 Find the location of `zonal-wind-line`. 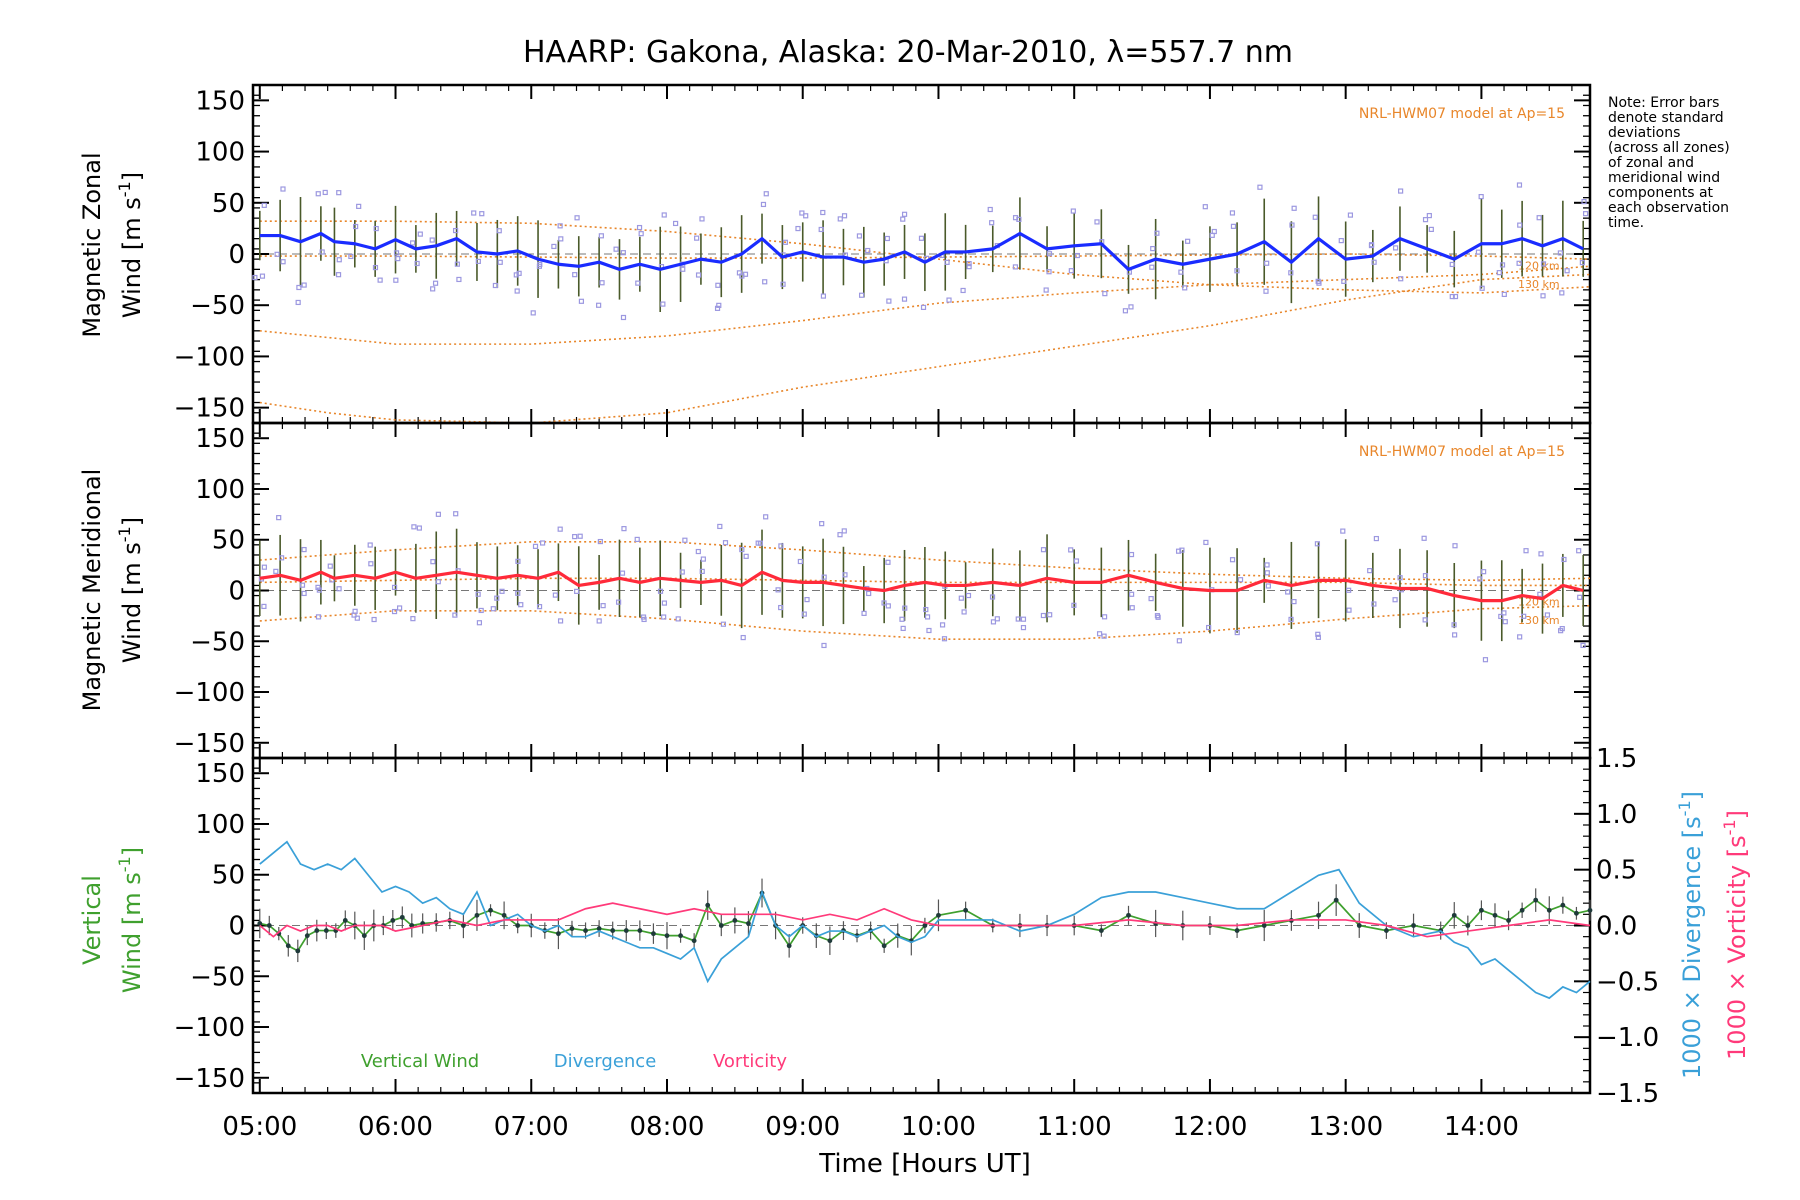

zonal-wind-line is located at coordinates (921, 251).